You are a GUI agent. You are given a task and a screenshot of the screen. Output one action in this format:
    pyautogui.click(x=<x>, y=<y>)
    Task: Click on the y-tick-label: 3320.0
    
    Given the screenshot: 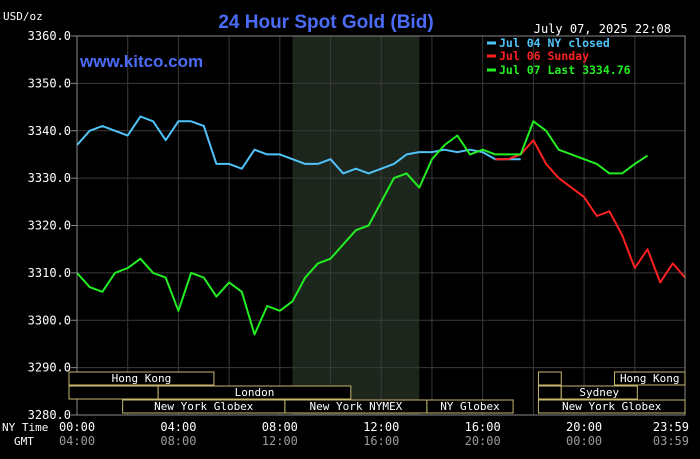 What is the action you would take?
    pyautogui.click(x=49, y=226)
    